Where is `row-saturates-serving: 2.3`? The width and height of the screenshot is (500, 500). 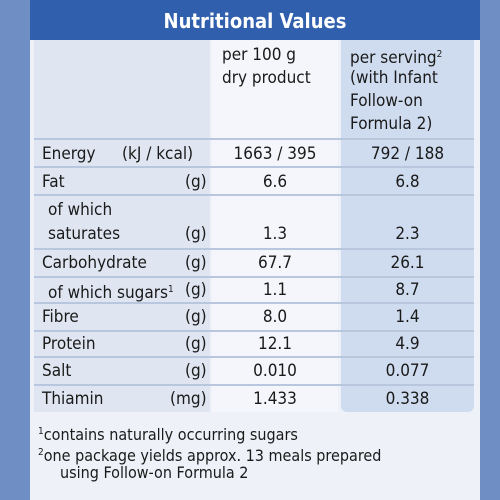 row-saturates-serving: 2.3 is located at coordinates (407, 234).